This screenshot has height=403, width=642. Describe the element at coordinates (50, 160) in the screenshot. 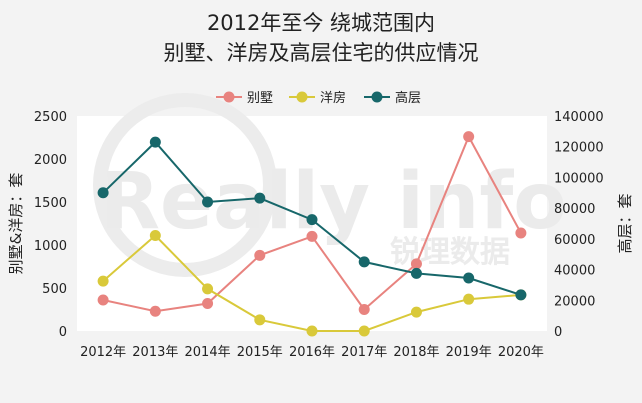

I see `left-tick-label: 2000` at that location.